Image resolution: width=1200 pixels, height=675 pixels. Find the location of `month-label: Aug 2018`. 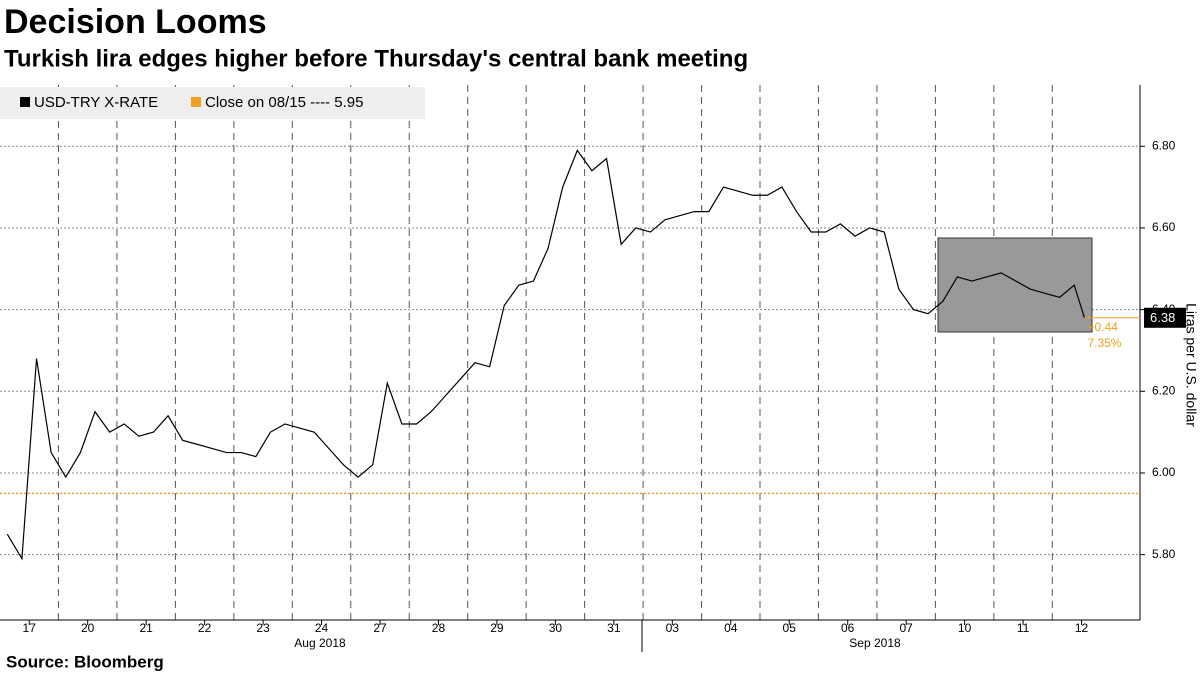

month-label: Aug 2018 is located at coordinates (320, 643).